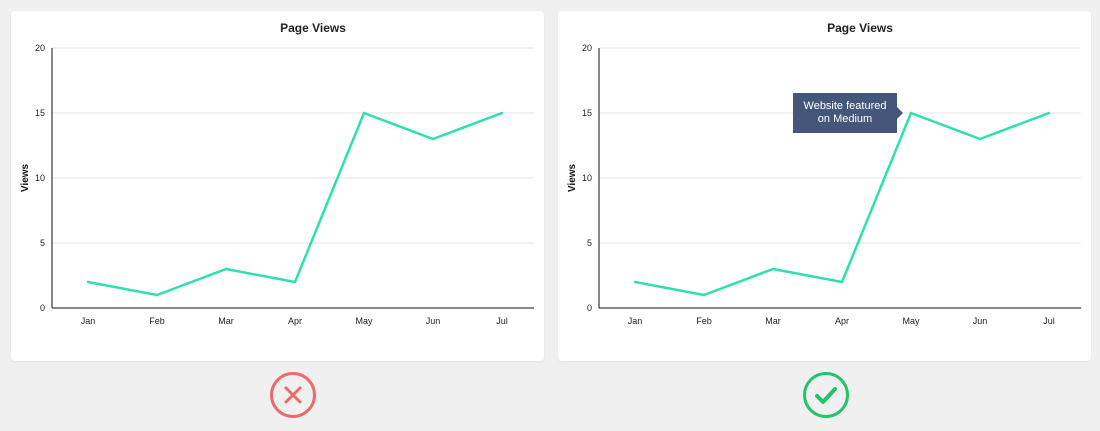  Describe the element at coordinates (845, 119) in the screenshot. I see `annotation-text: on Medium` at that location.